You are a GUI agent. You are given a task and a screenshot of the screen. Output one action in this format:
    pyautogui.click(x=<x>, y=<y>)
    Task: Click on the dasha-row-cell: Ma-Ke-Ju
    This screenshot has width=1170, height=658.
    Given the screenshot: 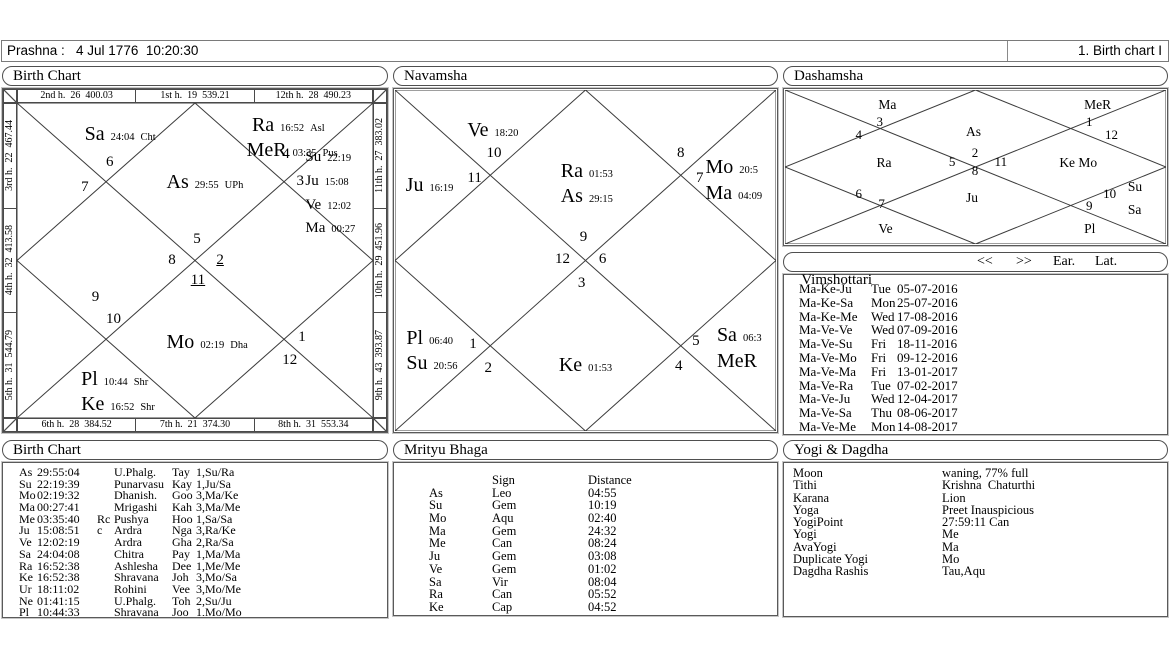 What is the action you would take?
    pyautogui.click(x=825, y=289)
    